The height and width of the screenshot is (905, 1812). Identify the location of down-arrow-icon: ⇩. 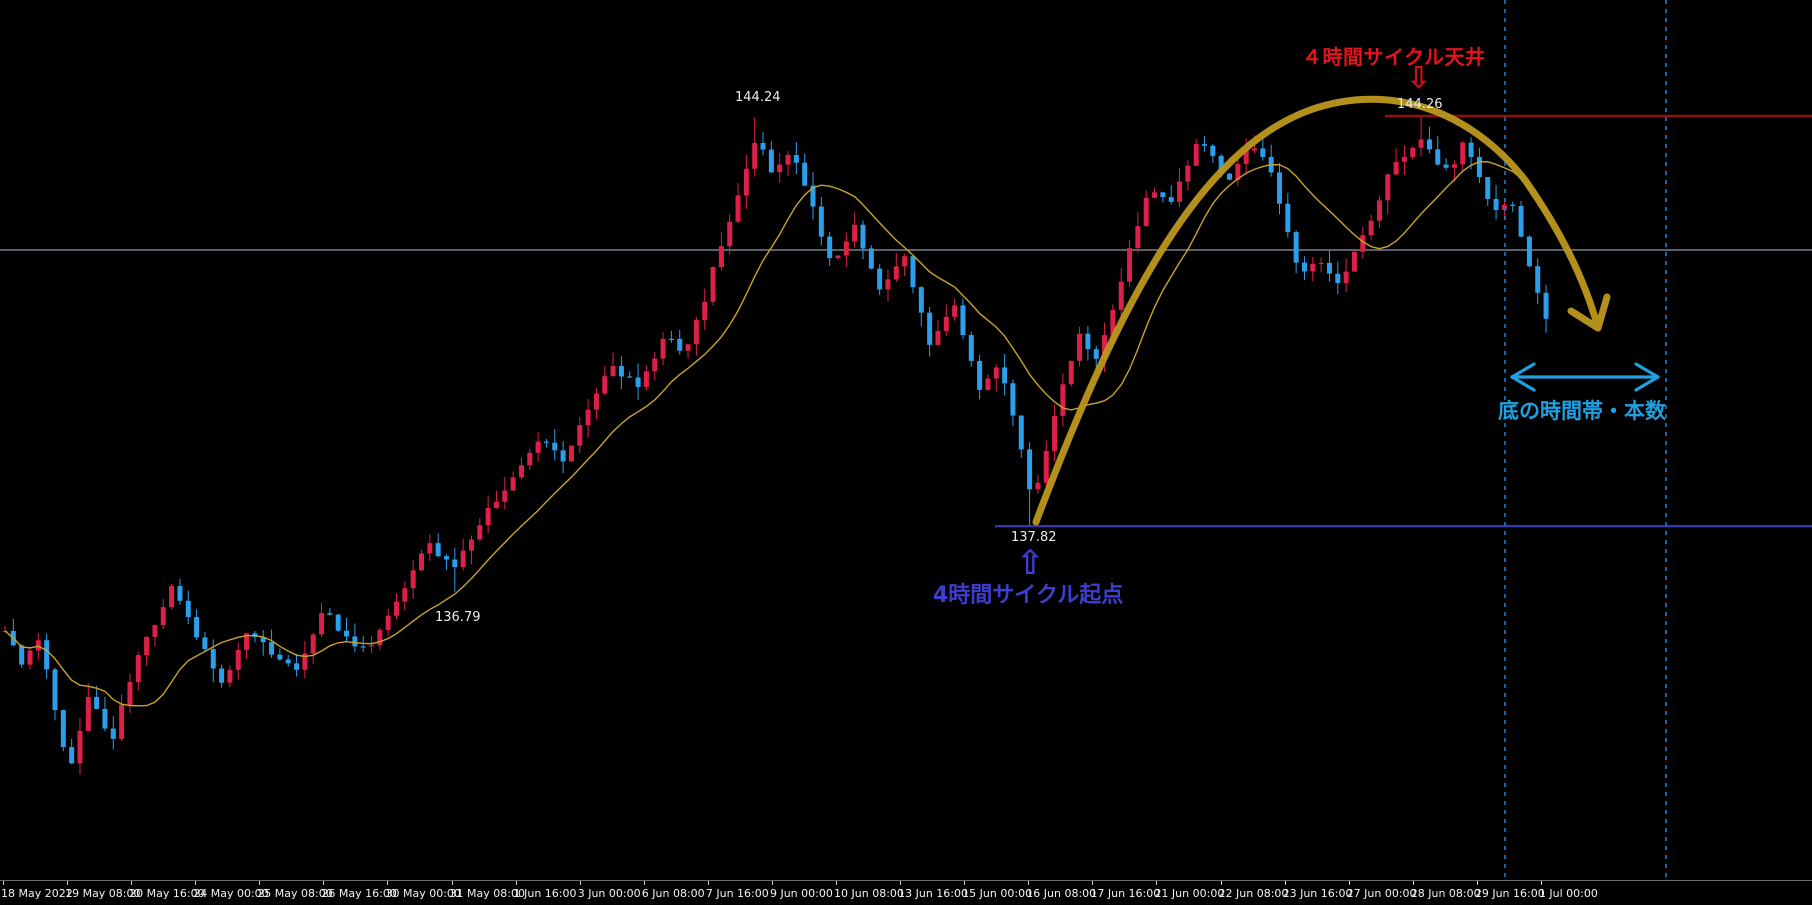
(1419, 78).